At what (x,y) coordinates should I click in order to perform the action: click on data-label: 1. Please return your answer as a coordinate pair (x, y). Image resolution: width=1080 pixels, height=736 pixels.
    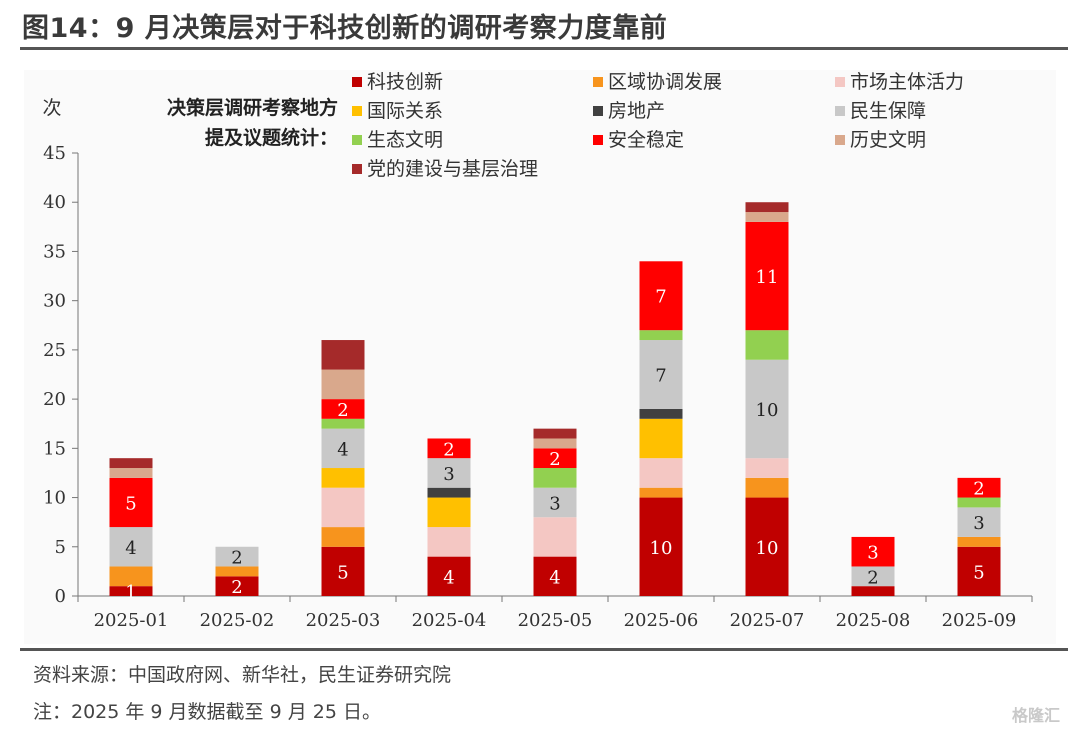
    Looking at the image, I should click on (130, 592).